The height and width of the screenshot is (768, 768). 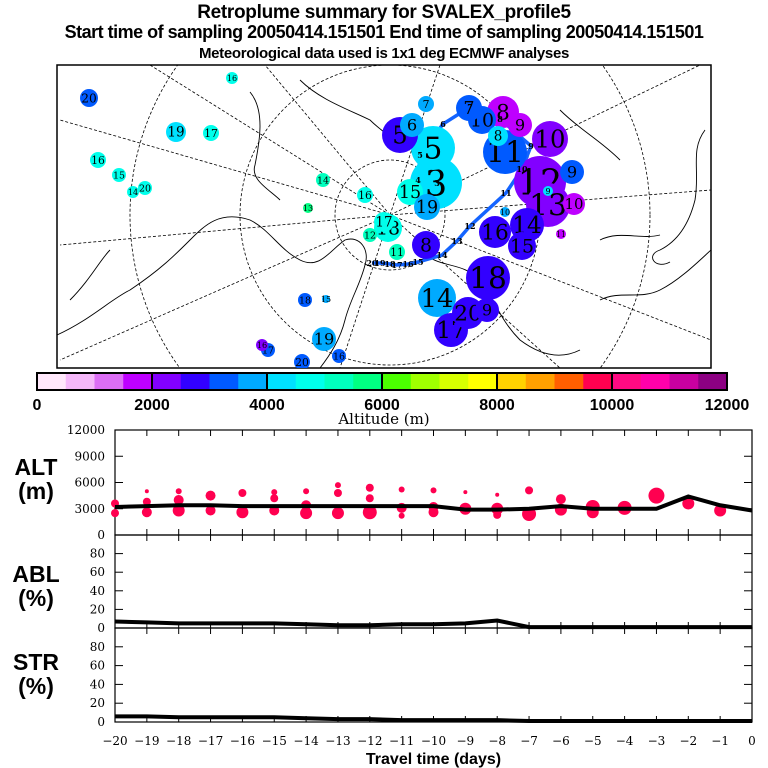 I want to click on x-tick-label: −17, so click(x=210, y=741).